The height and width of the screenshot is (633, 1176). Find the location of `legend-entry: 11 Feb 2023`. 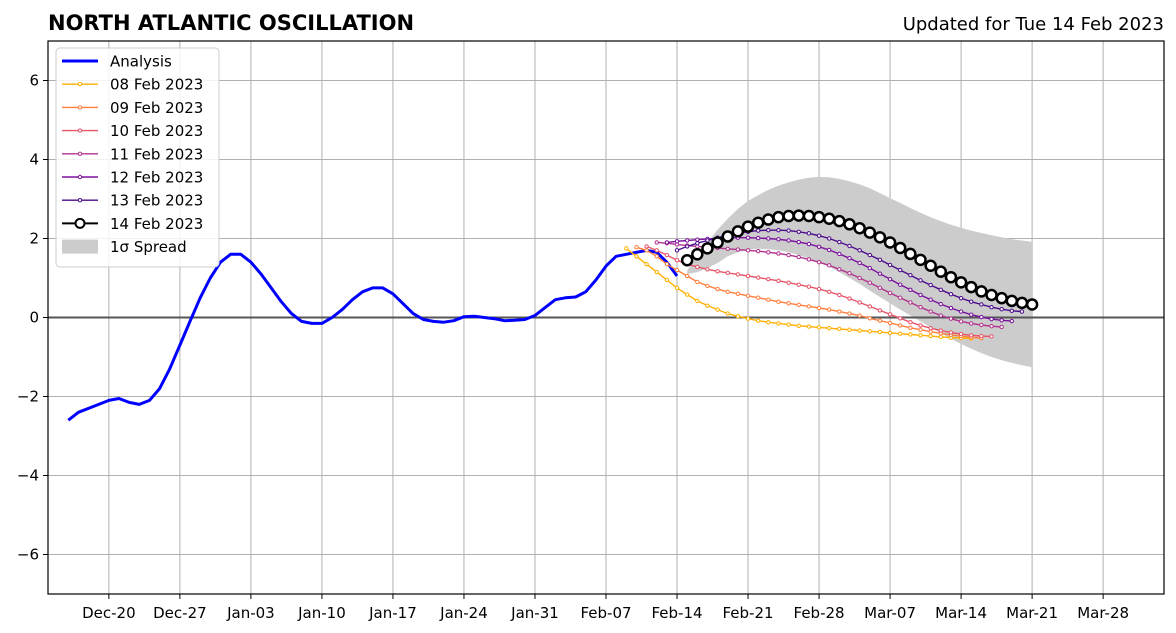

legend-entry: 11 Feb 2023 is located at coordinates (132, 154).